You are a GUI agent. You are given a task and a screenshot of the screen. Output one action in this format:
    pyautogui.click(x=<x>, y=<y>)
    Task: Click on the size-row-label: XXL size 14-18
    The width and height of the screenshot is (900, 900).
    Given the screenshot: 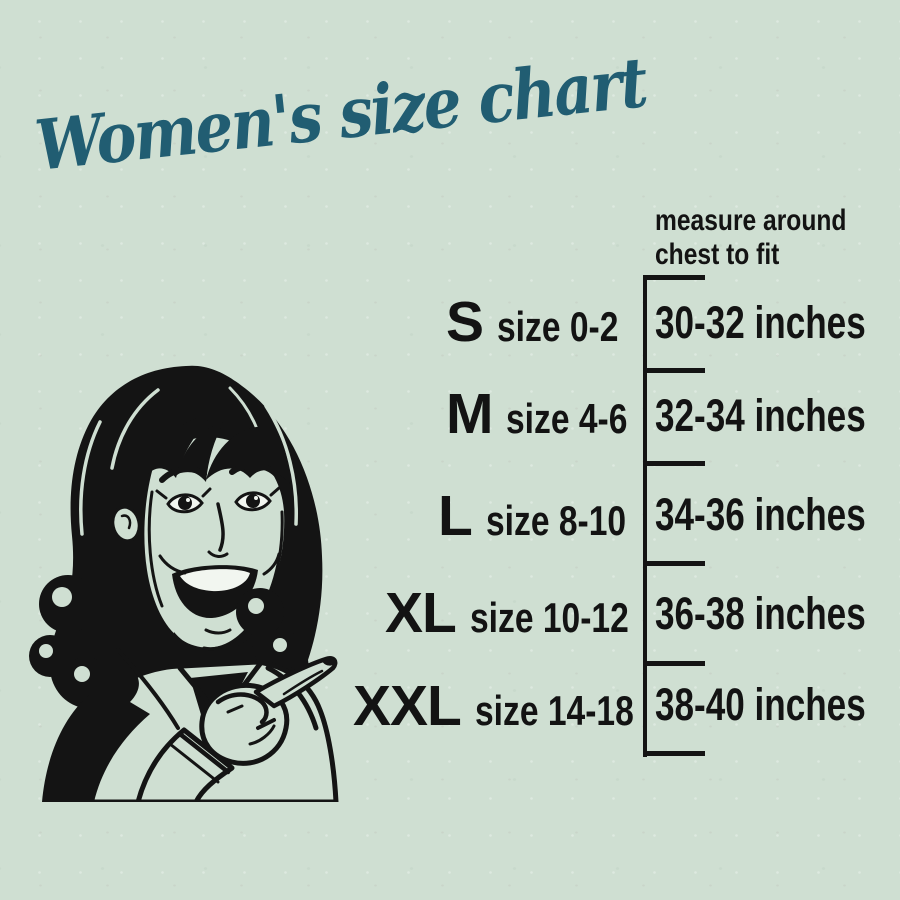 What is the action you would take?
    pyautogui.click(x=513, y=706)
    